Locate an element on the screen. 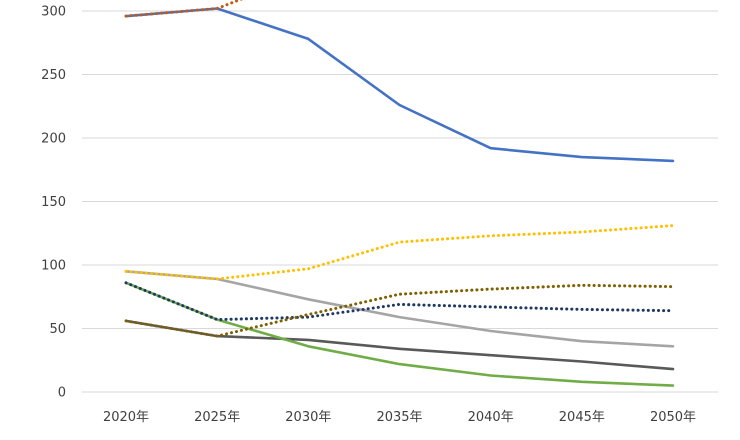 The image size is (740, 440). y-tick-label: 0 is located at coordinates (62, 393).